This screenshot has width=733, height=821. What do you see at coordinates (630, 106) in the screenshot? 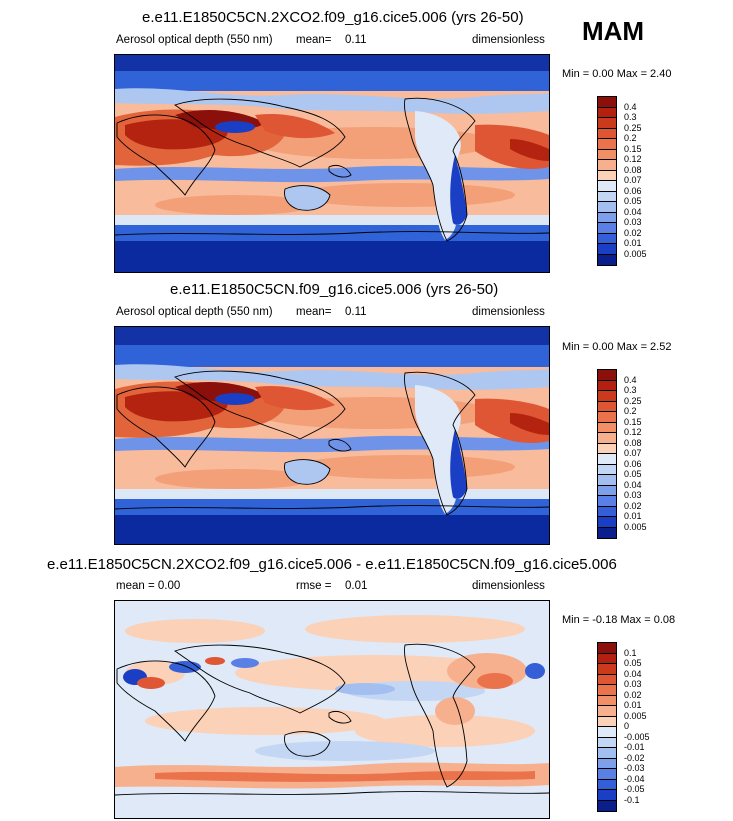
I see `panel1-colorbar-label: 0.4` at bounding box center [630, 106].